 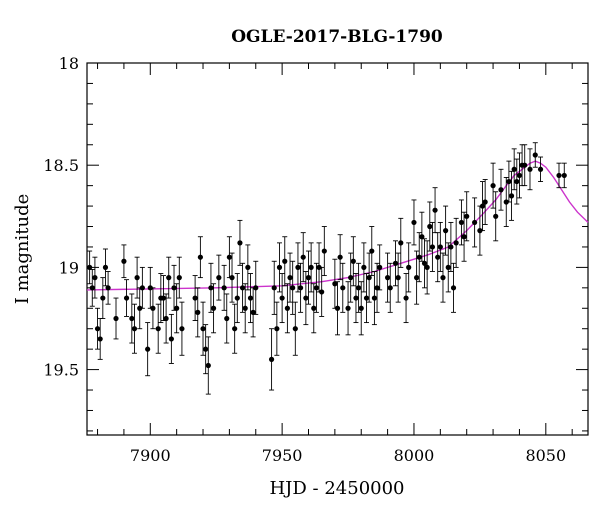 I want to click on x-tick-label: 7900, so click(x=150, y=455).